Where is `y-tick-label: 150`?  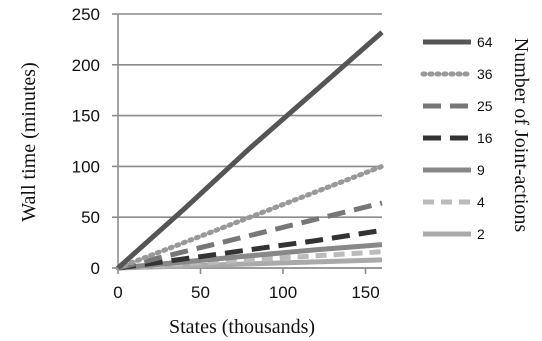
y-tick-label: 150 is located at coordinates (86, 116).